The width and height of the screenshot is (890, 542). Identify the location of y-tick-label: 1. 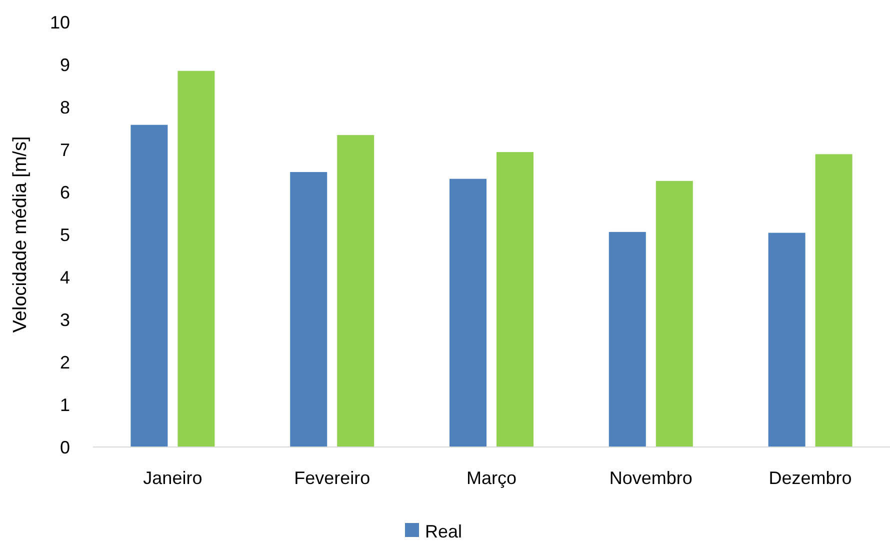
(65, 404).